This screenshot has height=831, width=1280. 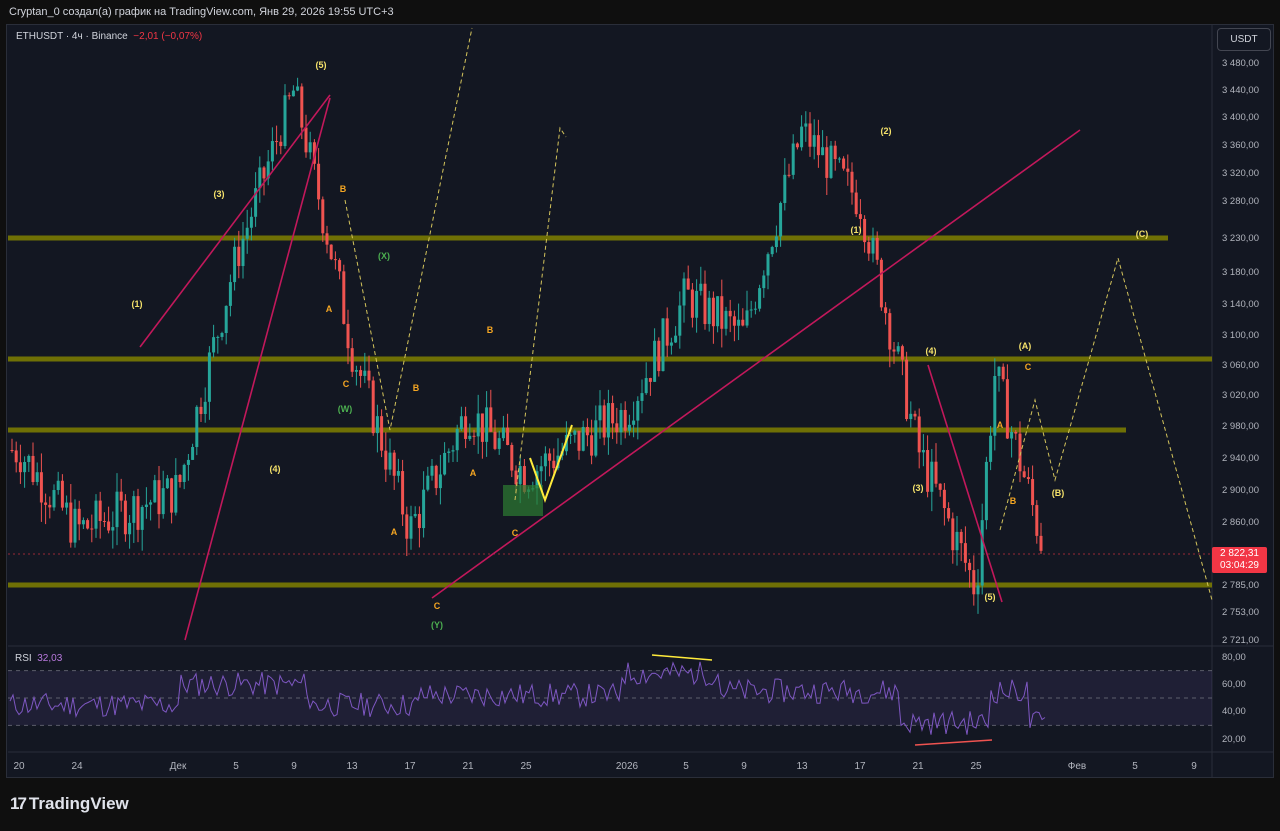 I want to click on symbol-legend: ETHUSDT · 4ч · Binance −2,01 (−0,07%), so click(x=109, y=36).